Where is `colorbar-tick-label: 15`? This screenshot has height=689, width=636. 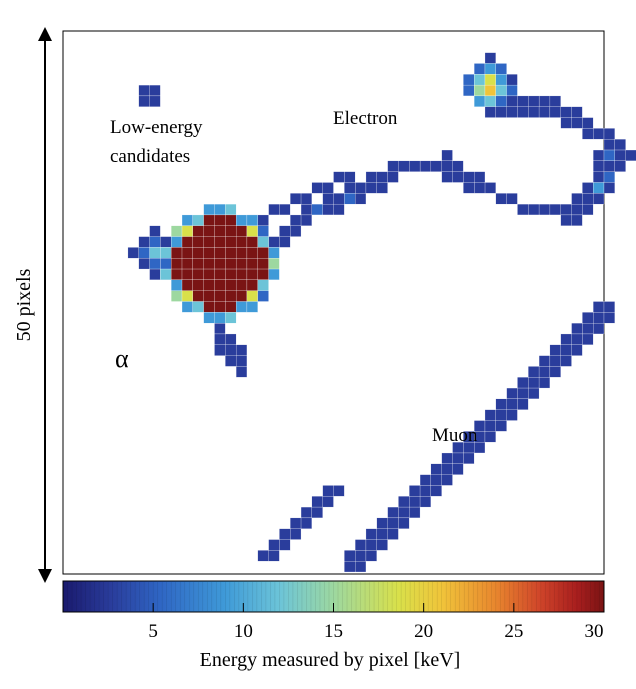 colorbar-tick-label: 15 is located at coordinates (333, 631).